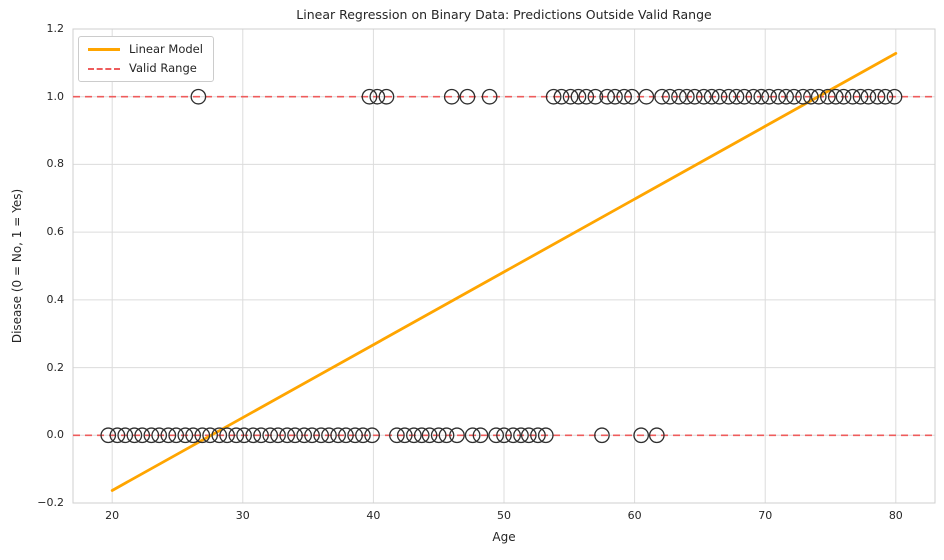 The width and height of the screenshot is (944, 560). Describe the element at coordinates (50, 502) in the screenshot. I see `y-tick-label: −0.2` at that location.